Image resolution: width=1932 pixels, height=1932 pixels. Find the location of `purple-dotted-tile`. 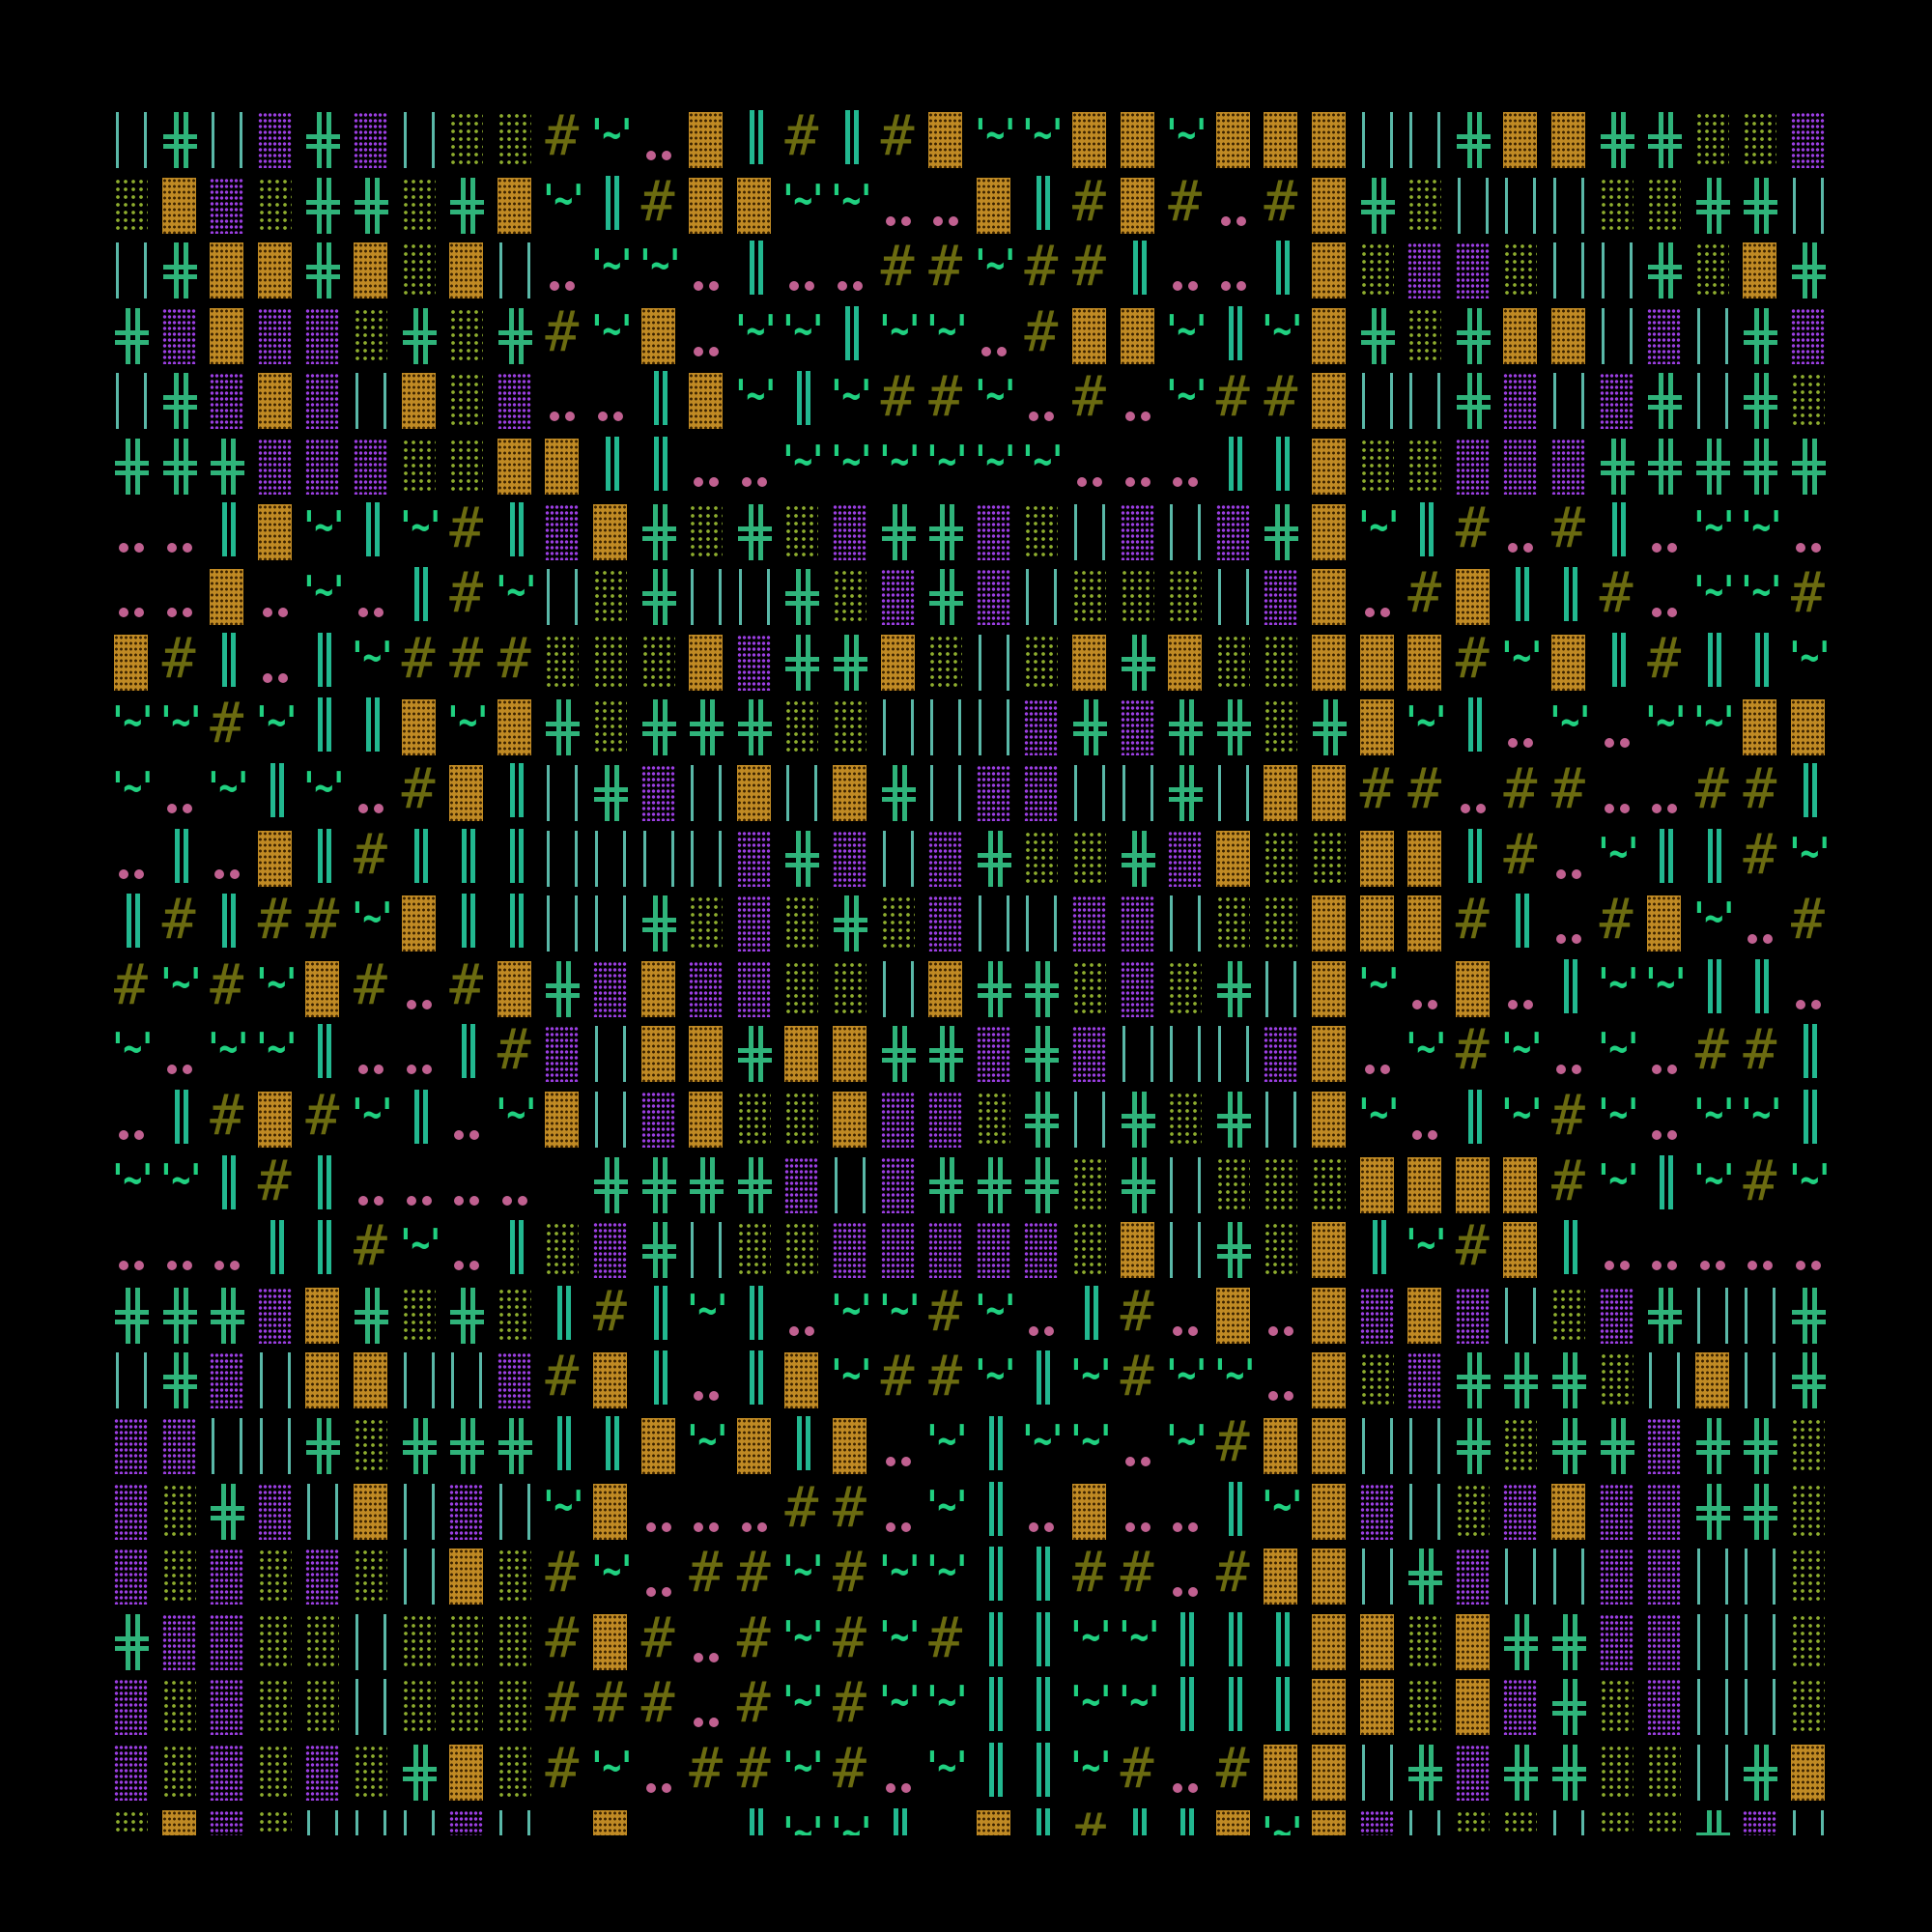

purple-dotted-tile is located at coordinates (515, 1377).